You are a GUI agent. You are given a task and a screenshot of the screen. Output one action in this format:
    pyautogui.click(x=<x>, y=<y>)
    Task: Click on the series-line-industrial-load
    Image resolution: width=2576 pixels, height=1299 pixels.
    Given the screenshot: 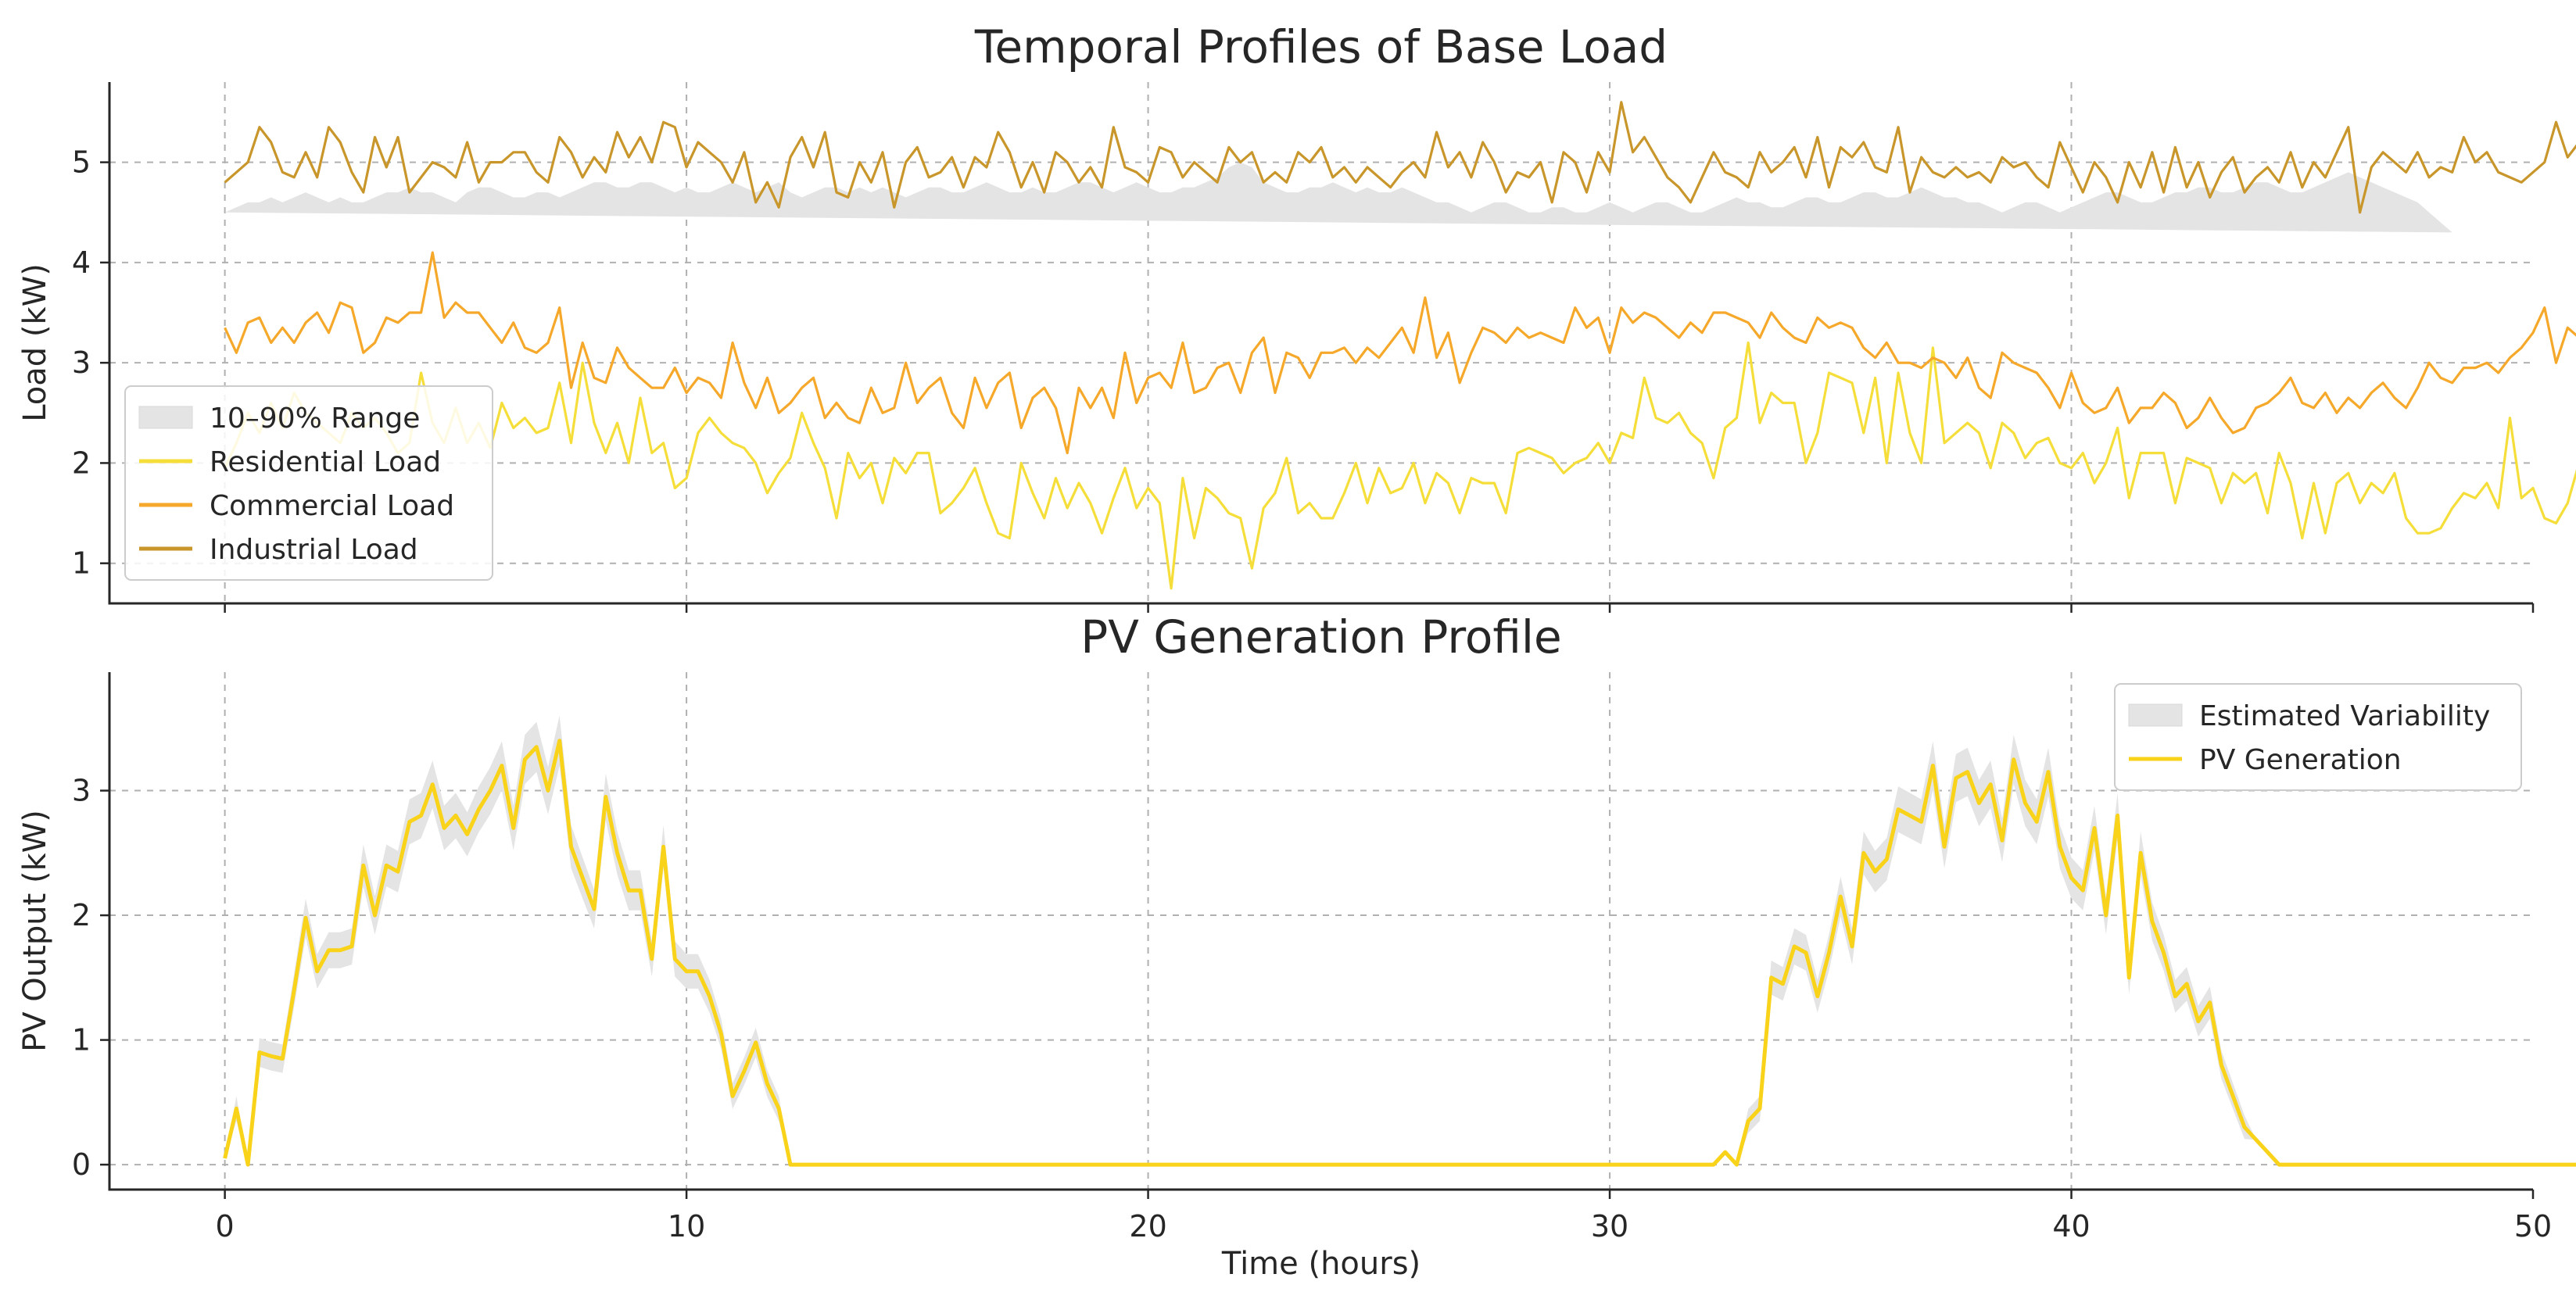 What is the action you would take?
    pyautogui.click(x=1400, y=157)
    